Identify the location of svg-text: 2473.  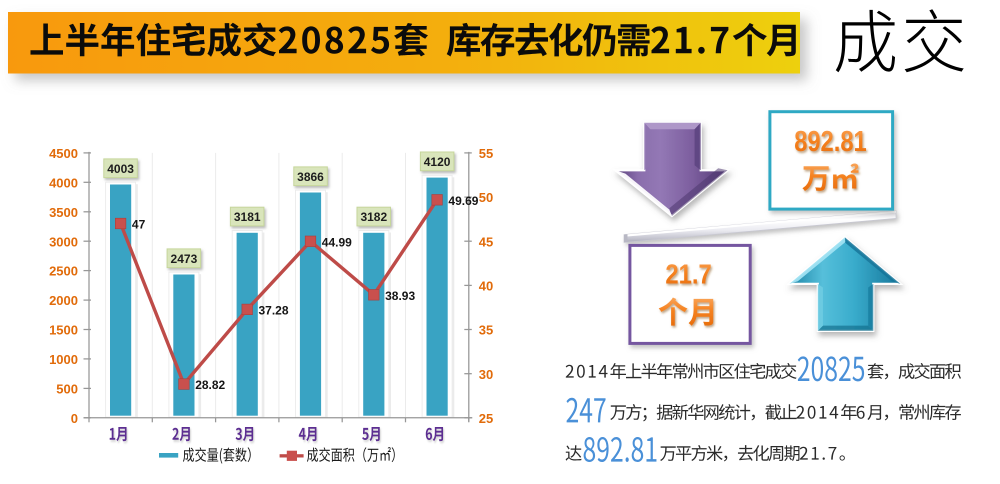
(184, 259).